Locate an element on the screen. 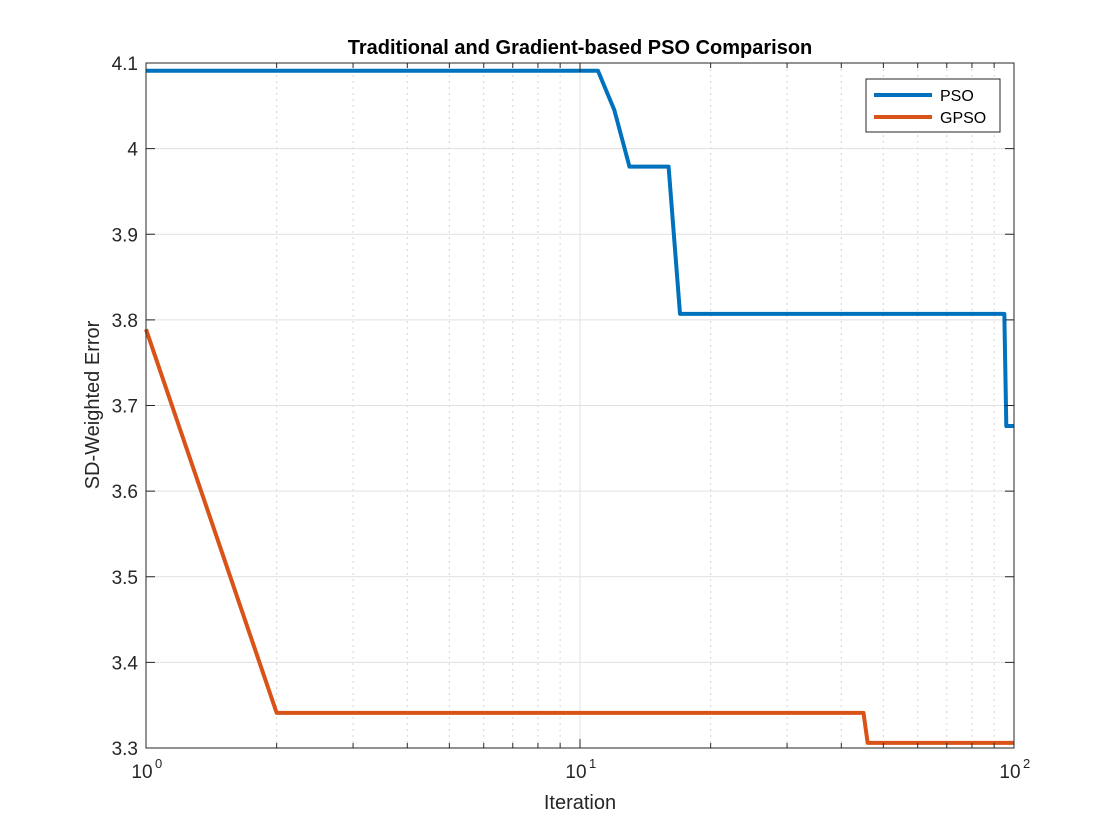 Image resolution: width=1120 pixels, height=840 pixels. legend-label-pso: PSO is located at coordinates (957, 96).